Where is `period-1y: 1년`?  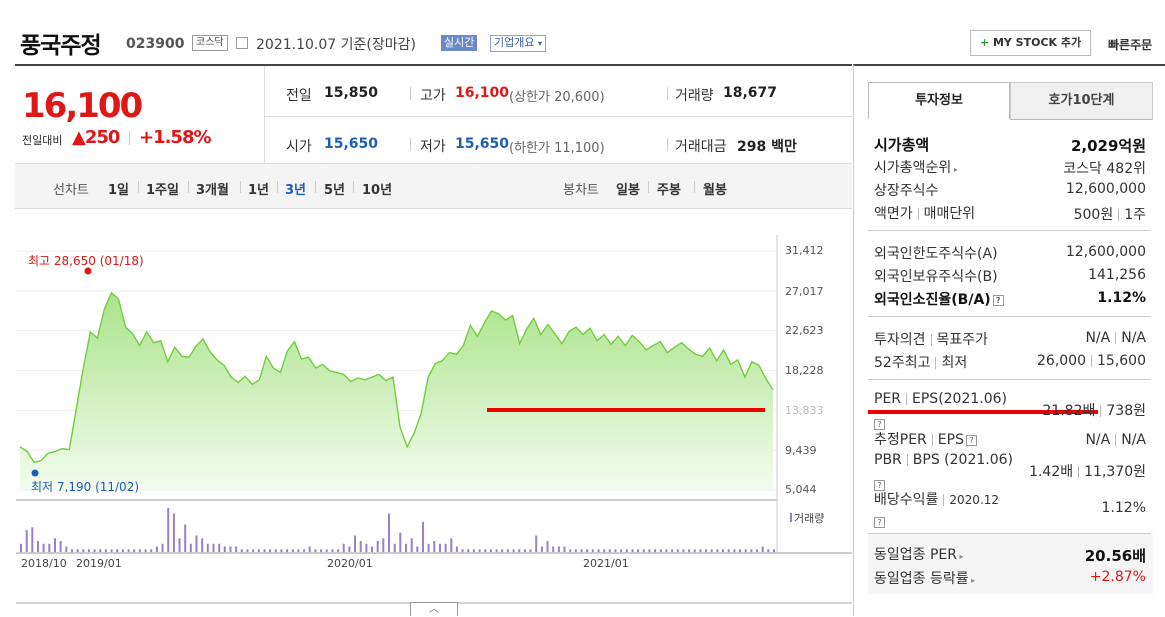 period-1y: 1년 is located at coordinates (259, 190).